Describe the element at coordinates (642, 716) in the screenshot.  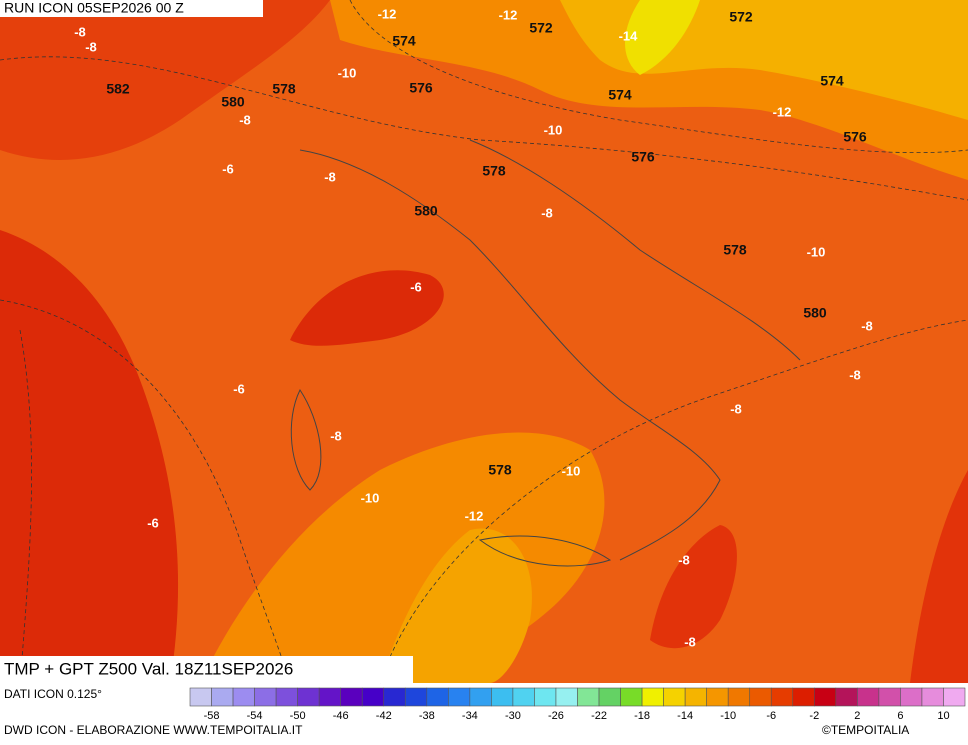
I see `colorbar-tick-label: -18` at that location.